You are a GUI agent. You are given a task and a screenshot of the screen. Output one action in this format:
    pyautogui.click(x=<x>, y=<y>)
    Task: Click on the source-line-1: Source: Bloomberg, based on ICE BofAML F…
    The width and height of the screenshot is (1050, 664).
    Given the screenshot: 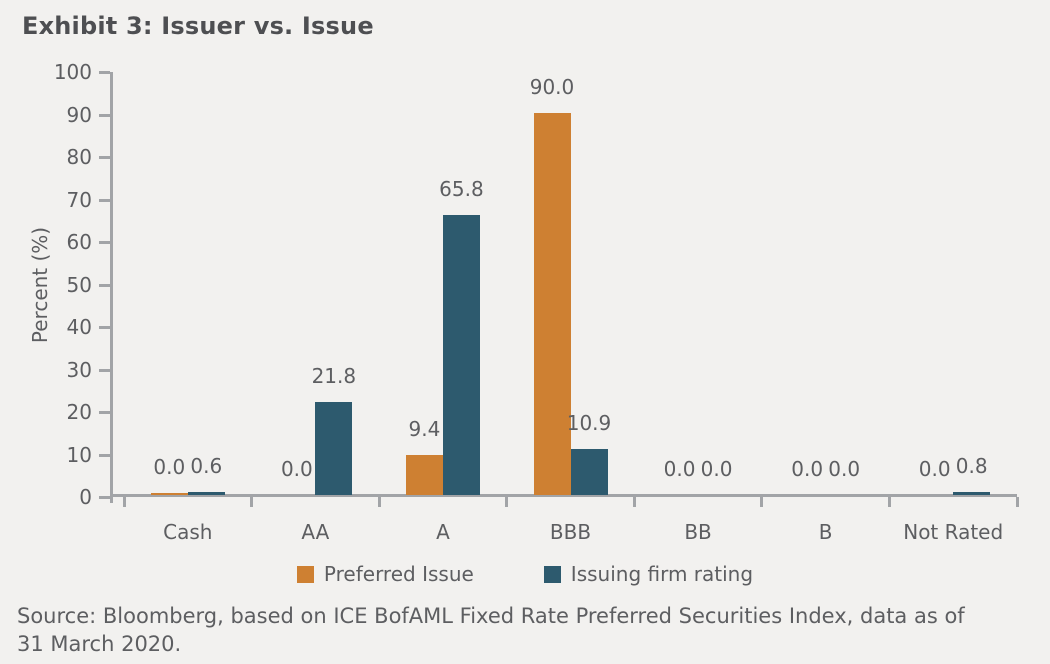 What is the action you would take?
    pyautogui.click(x=491, y=616)
    